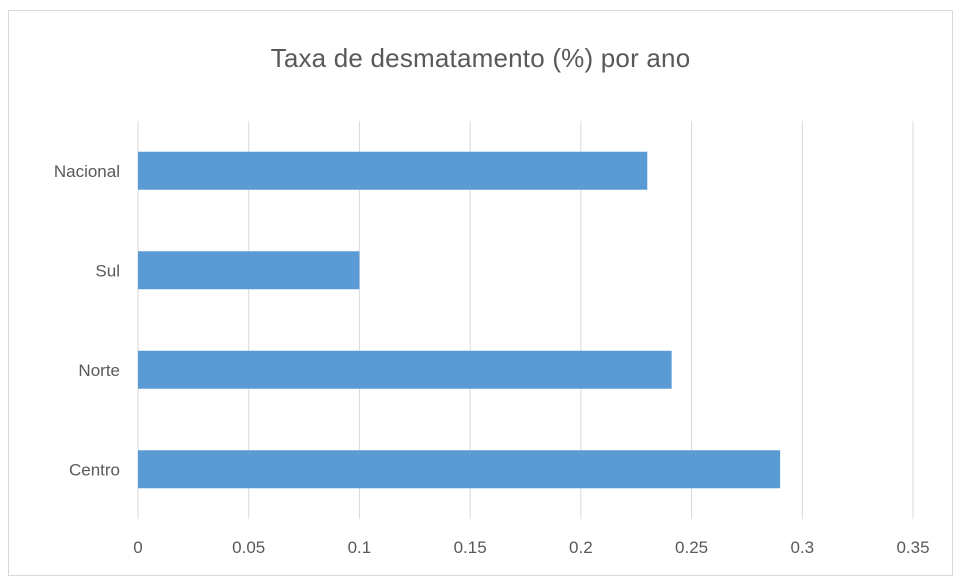 Image resolution: width=961 pixels, height=584 pixels. Describe the element at coordinates (393, 170) in the screenshot. I see `bar-nacional` at that location.